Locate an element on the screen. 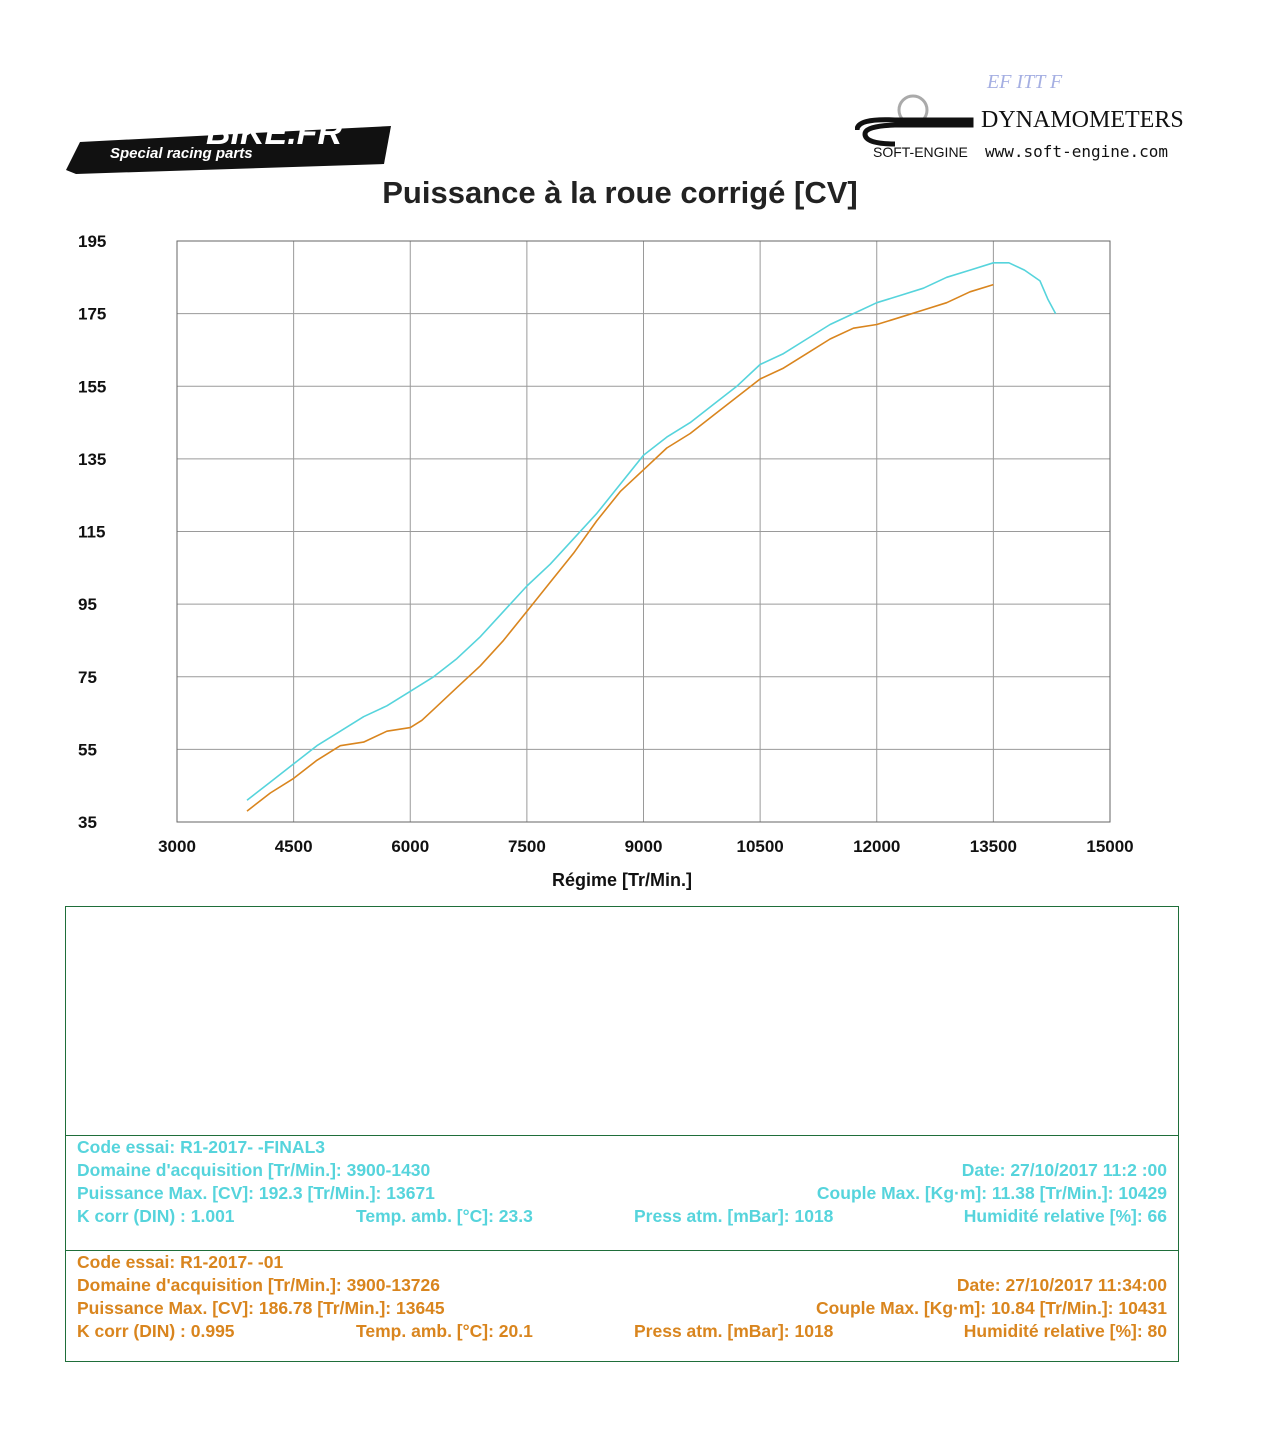 This screenshot has width=1267, height=1440. logo-swoosh-icon is located at coordinates (914, 132).